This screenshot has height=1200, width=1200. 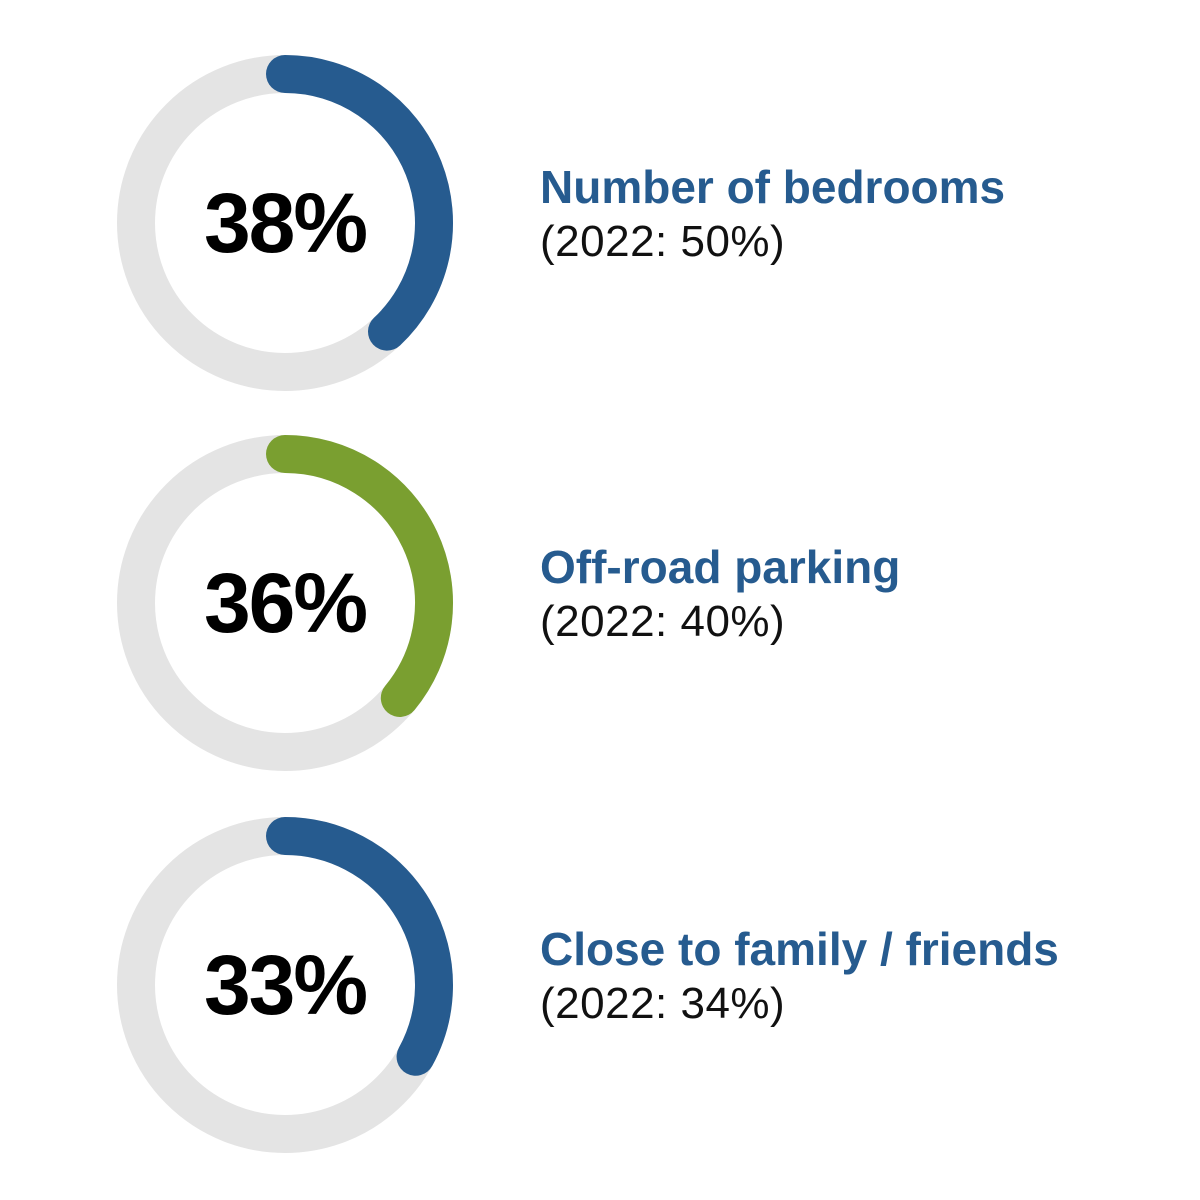 I want to click on donut-value-label: 36%, so click(x=285, y=602).